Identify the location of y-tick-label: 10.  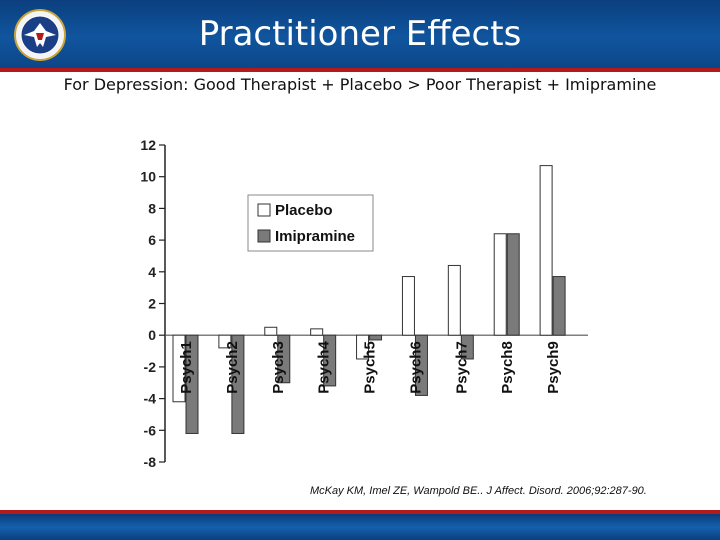
(148, 177).